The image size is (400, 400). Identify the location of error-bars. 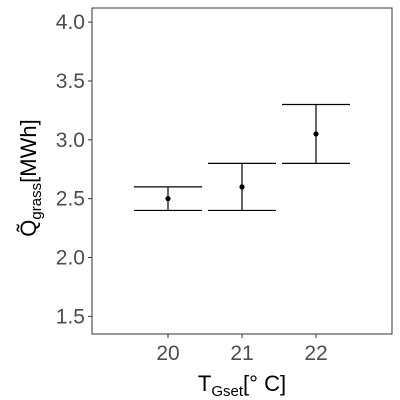
(242, 157).